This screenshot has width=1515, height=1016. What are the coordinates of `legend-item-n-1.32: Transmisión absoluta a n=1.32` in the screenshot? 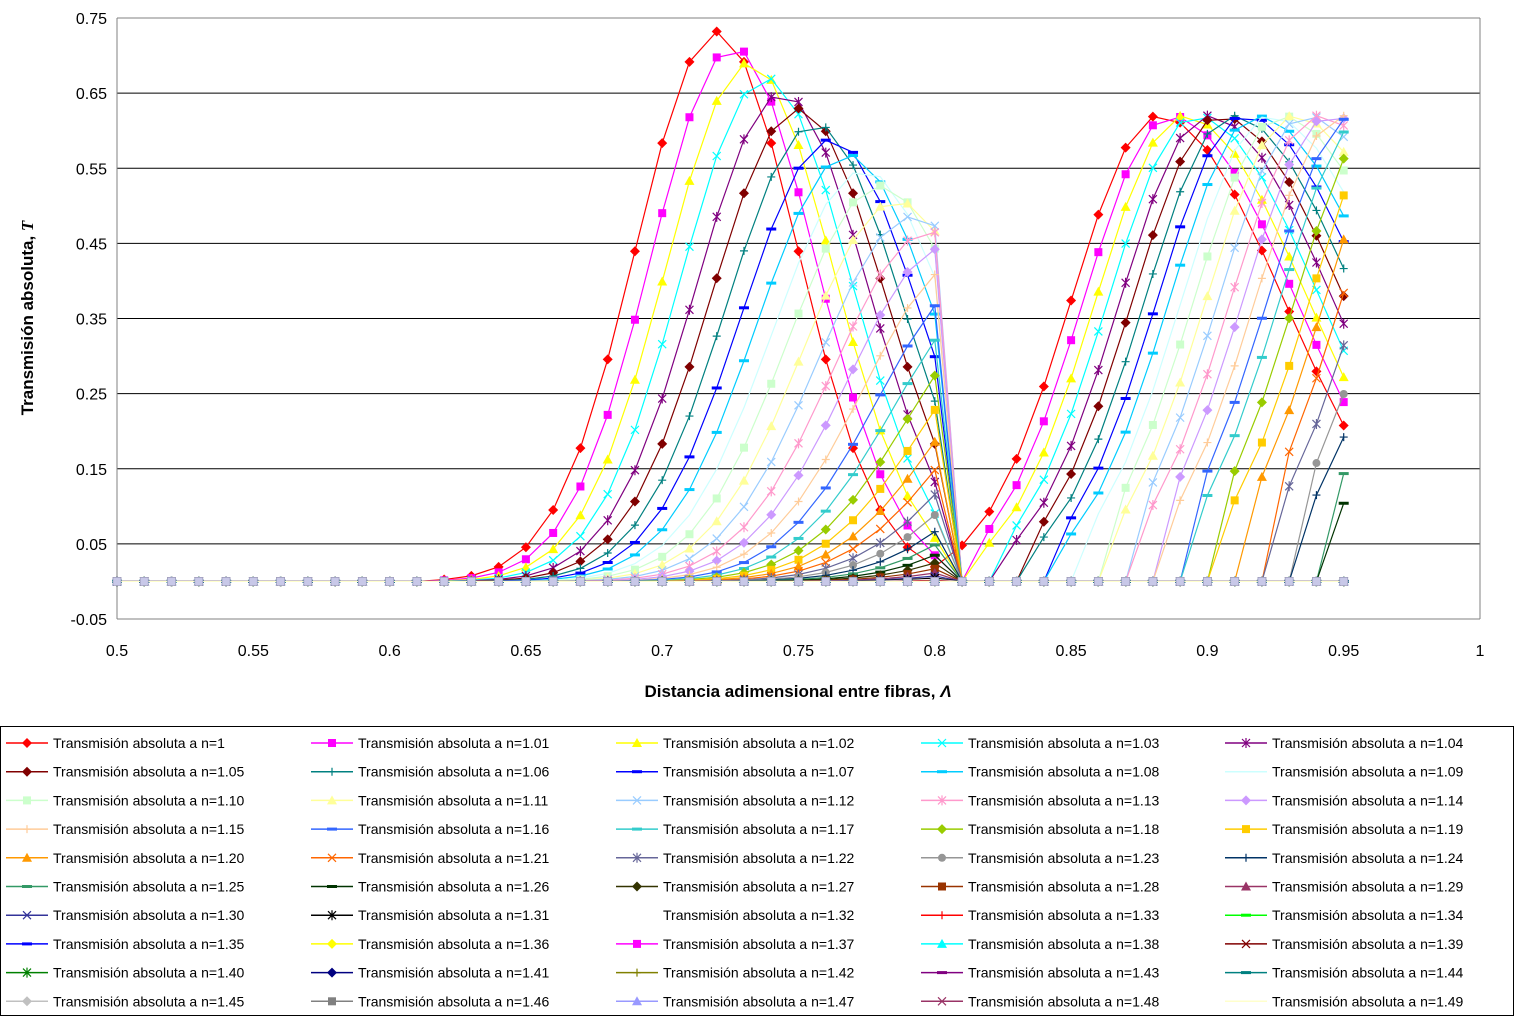 It's located at (759, 915).